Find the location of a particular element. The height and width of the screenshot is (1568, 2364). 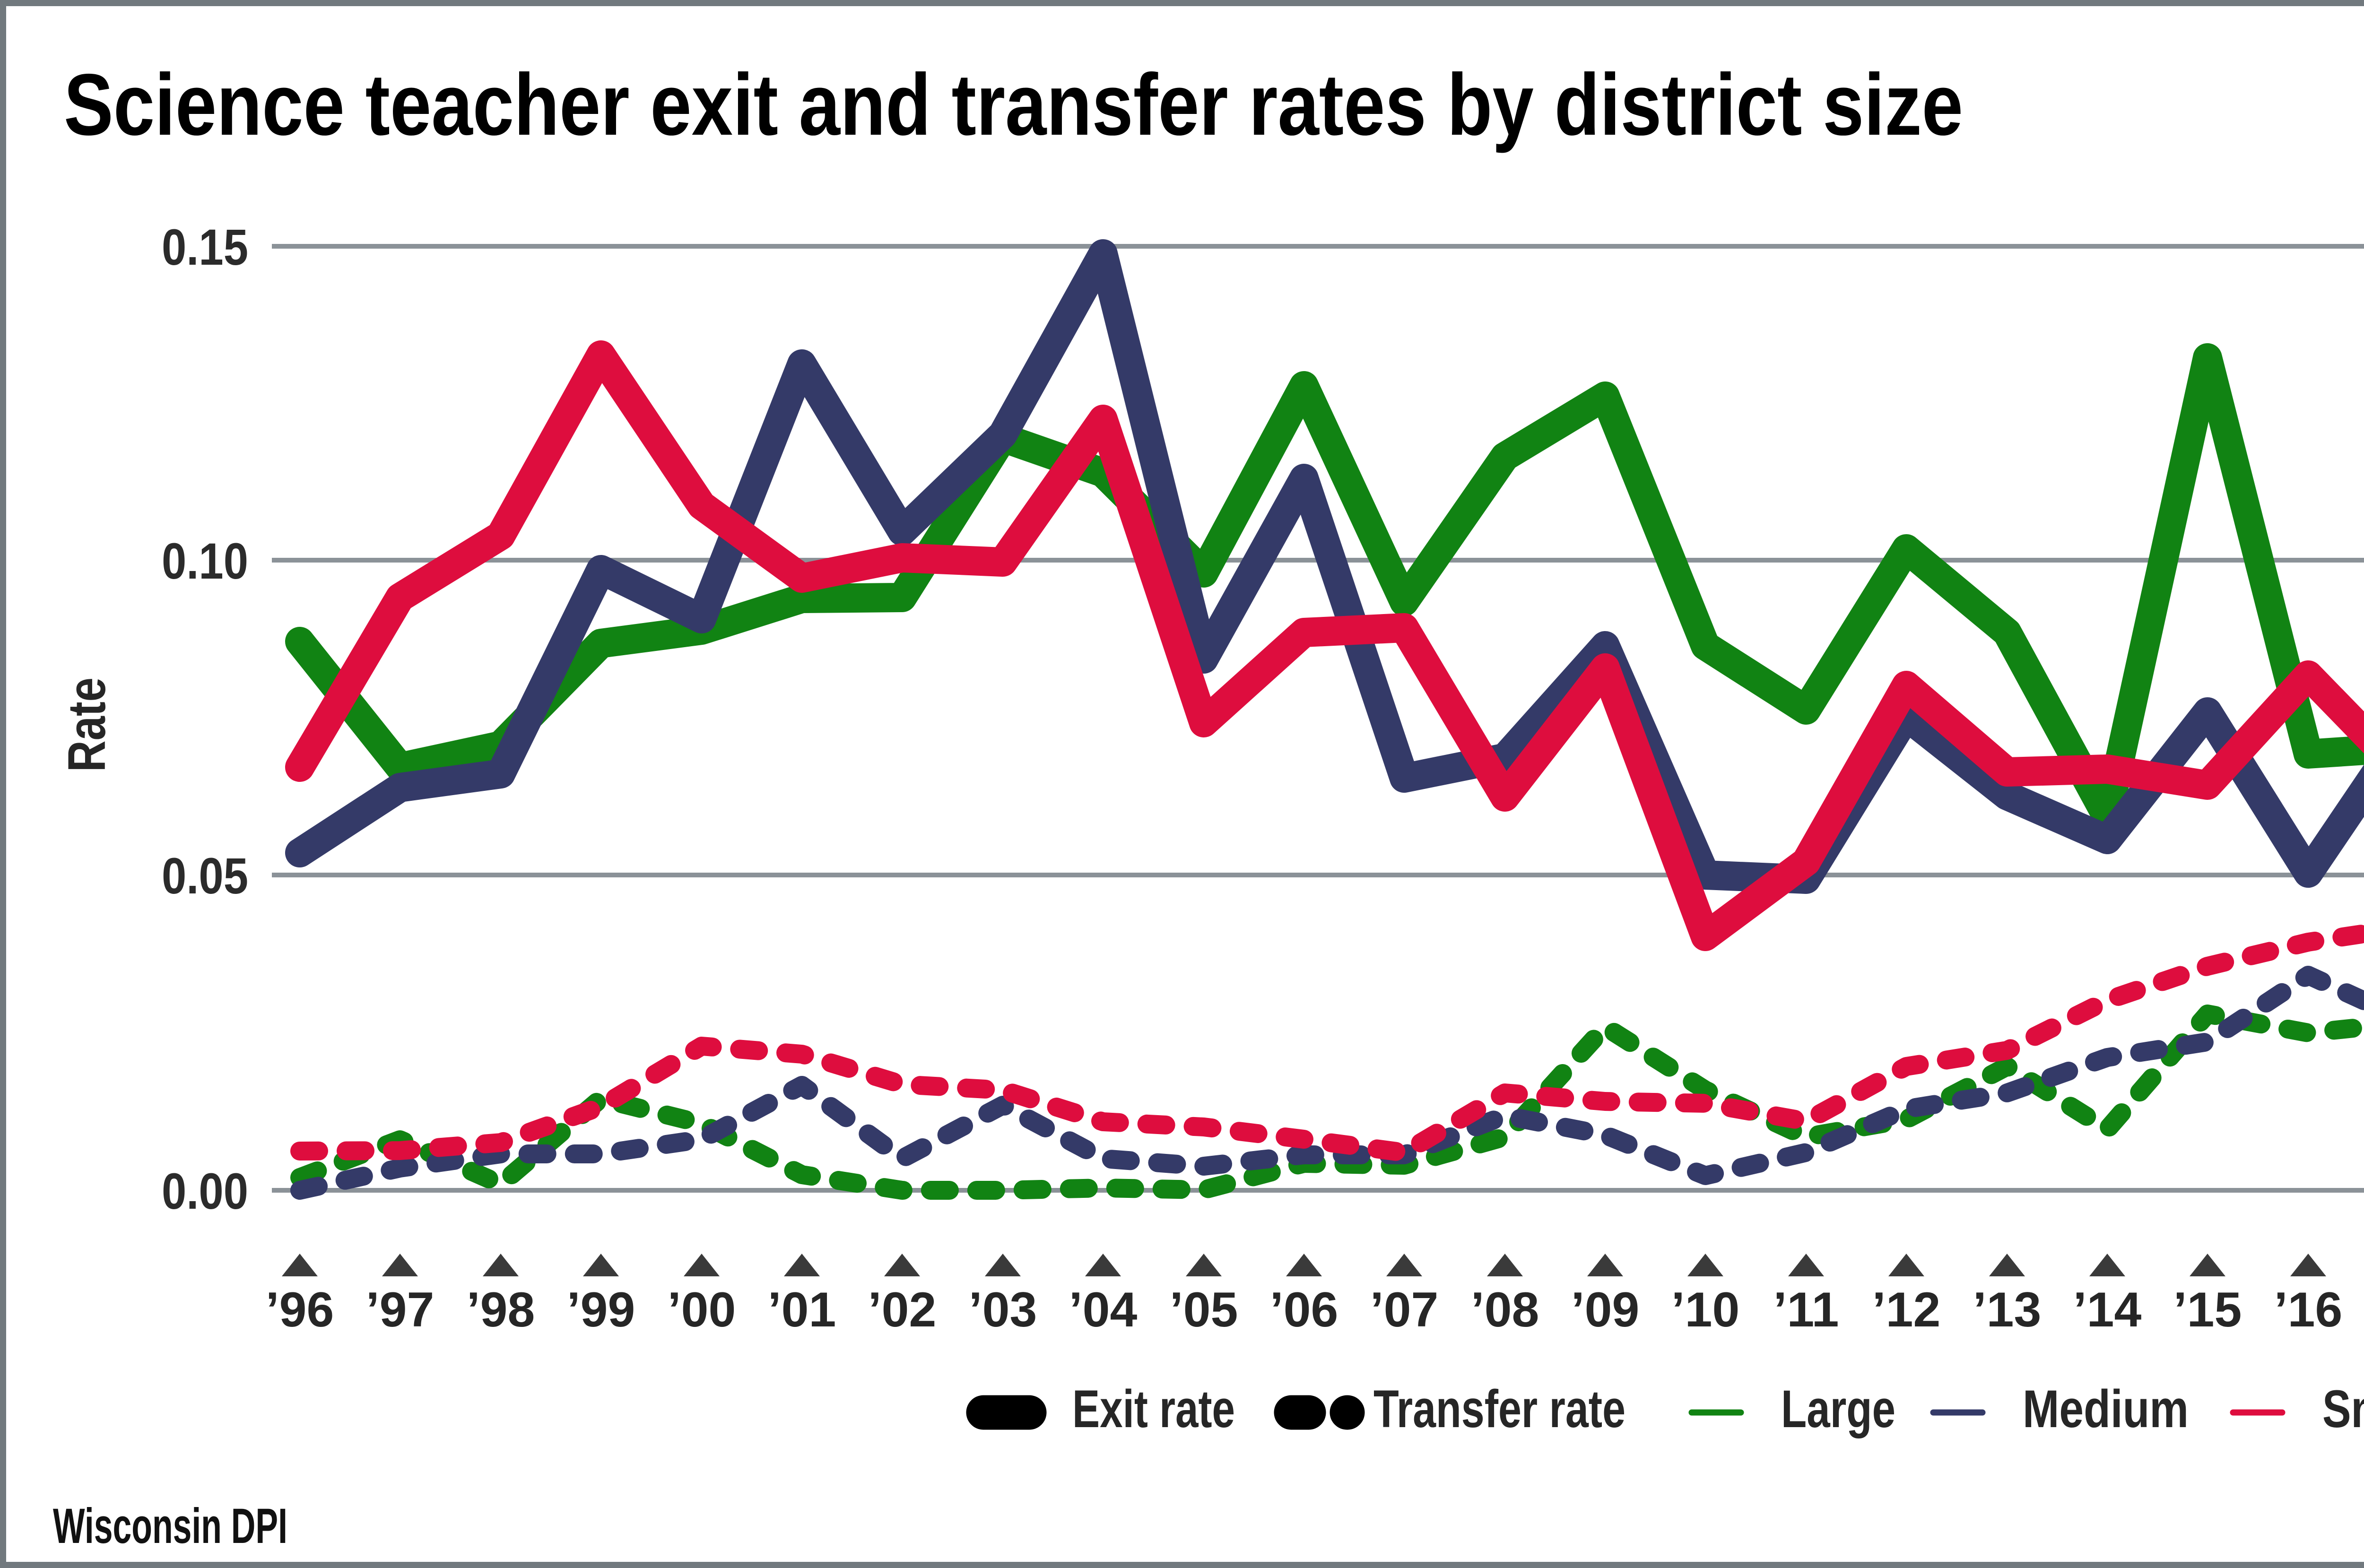

svg-text: ’01 is located at coordinates (802, 1309).